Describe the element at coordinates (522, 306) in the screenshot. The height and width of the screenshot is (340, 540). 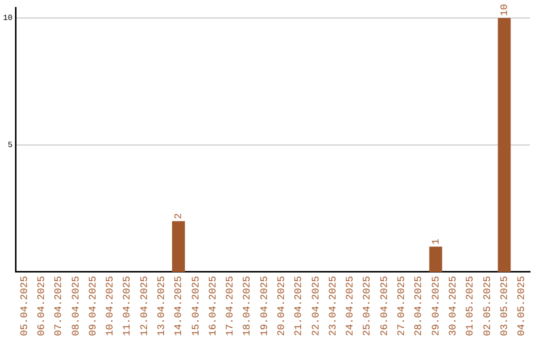
I see `x-tick-label: 04.05.2025` at that location.